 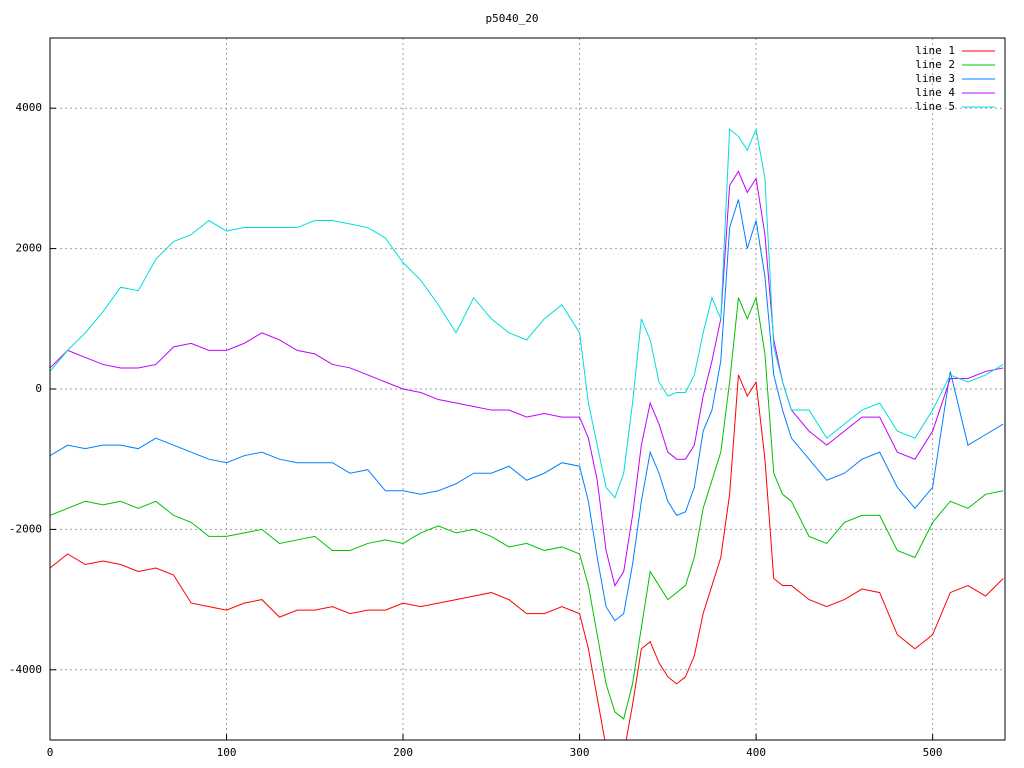 I want to click on x-tick-label: 100, so click(x=227, y=752).